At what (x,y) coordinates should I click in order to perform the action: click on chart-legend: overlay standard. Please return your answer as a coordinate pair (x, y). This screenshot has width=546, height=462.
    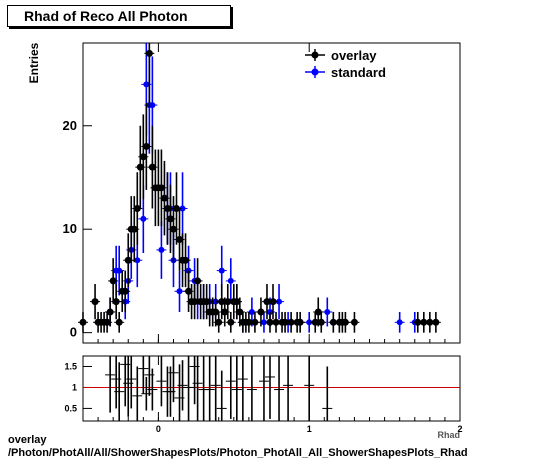
    Looking at the image, I should click on (345, 64).